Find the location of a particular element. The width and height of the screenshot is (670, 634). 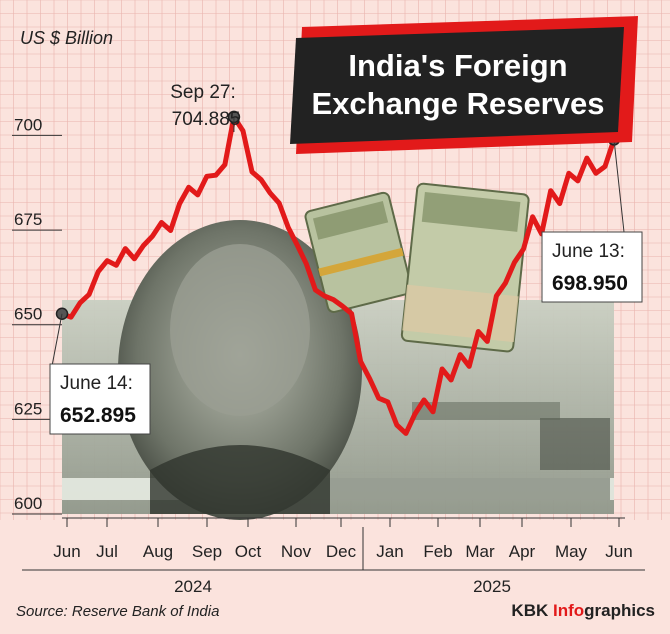

y-tick-label-650: 650 is located at coordinates (28, 314).